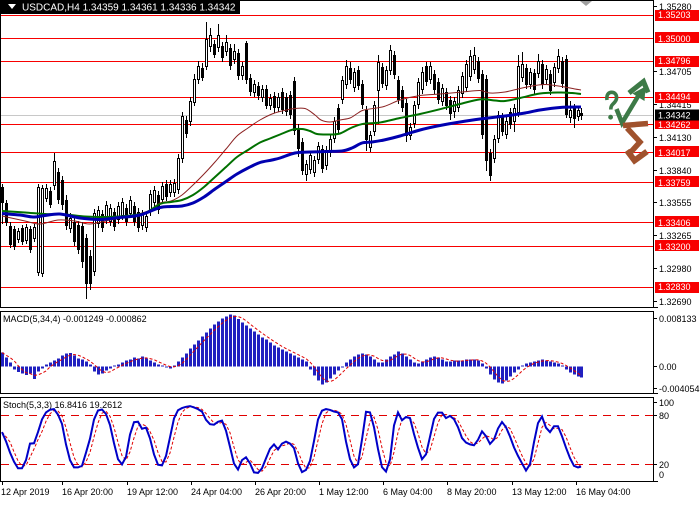  Describe the element at coordinates (674, 116) in the screenshot. I see `svg-text: 1.34342` at that location.